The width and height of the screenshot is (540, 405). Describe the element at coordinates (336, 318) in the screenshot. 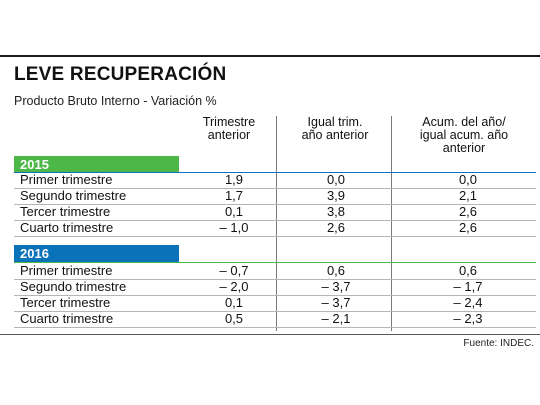

I see `value-igual-trim: – 2,1` at that location.